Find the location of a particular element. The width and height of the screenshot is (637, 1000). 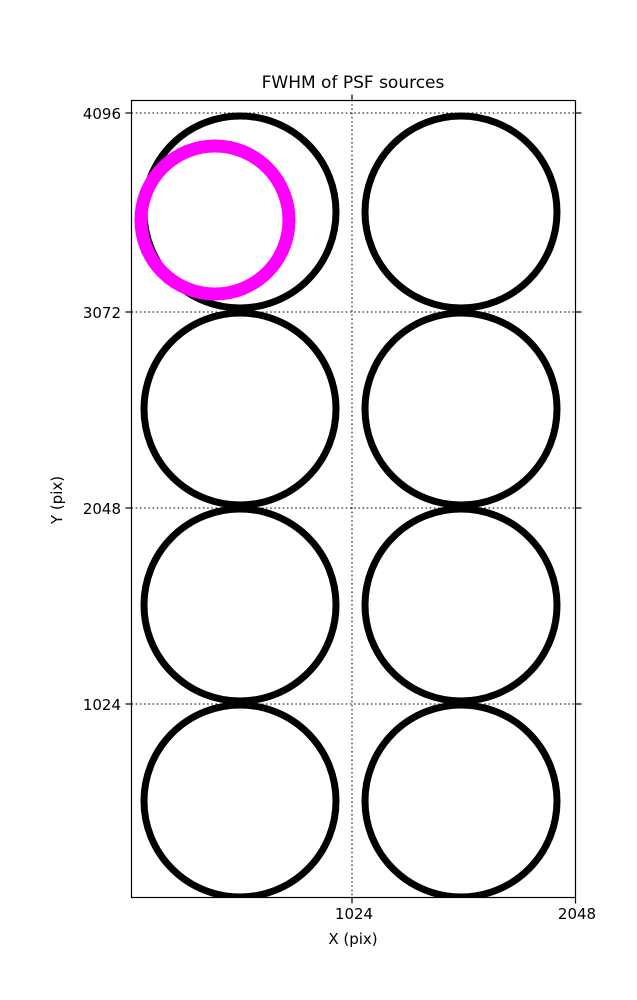

tick-label-y-2048: 2048 is located at coordinates (102, 509).